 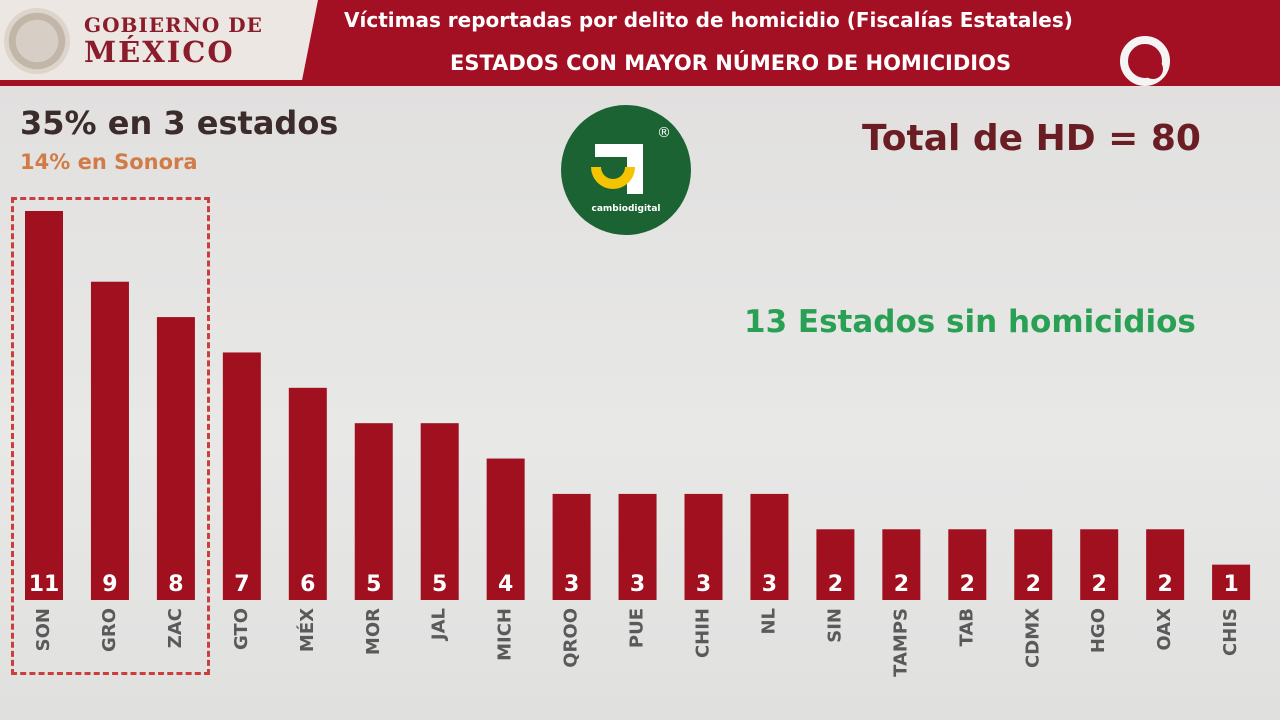 What do you see at coordinates (626, 209) in the screenshot?
I see `watermark-text: cambiodigital` at bounding box center [626, 209].